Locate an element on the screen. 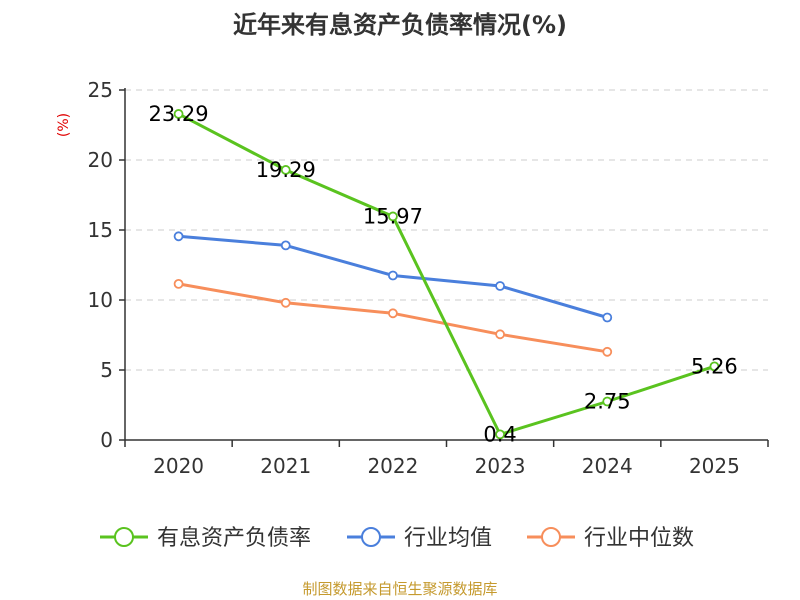  data-point-s0-2021 is located at coordinates (285, 170).